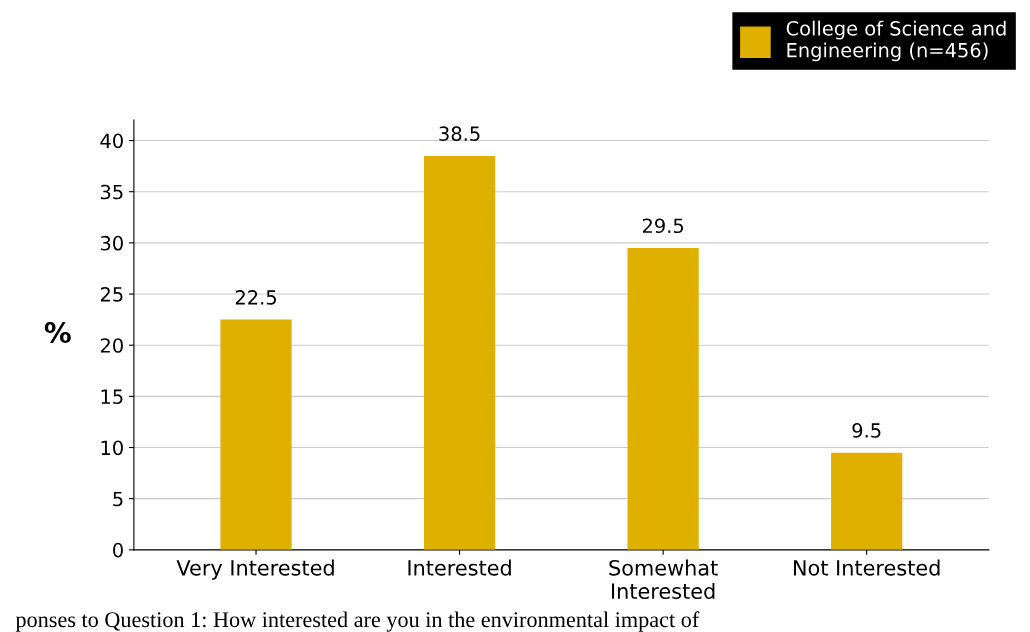 The image size is (1030, 632). I want to click on data-label: 9.5, so click(866, 430).